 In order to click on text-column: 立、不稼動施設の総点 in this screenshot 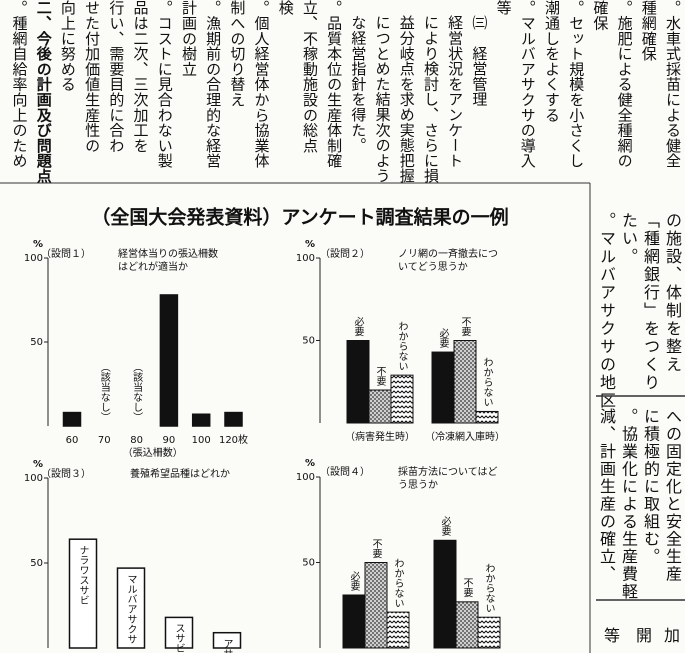, I will do `click(309, 76)`.